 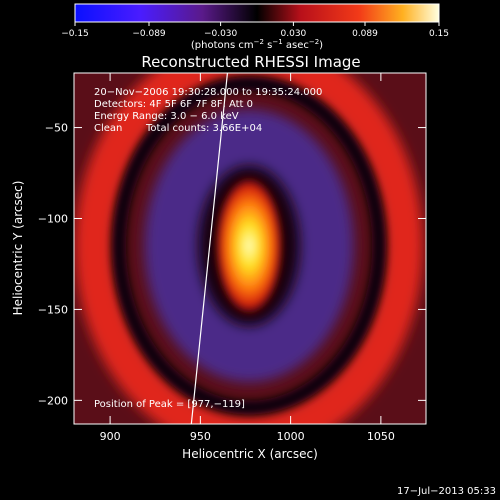 What do you see at coordinates (208, 92) in the screenshot?
I see `time-range-text: 20−Nov−2006 19:30:28.000 to 19:35:24.000` at bounding box center [208, 92].